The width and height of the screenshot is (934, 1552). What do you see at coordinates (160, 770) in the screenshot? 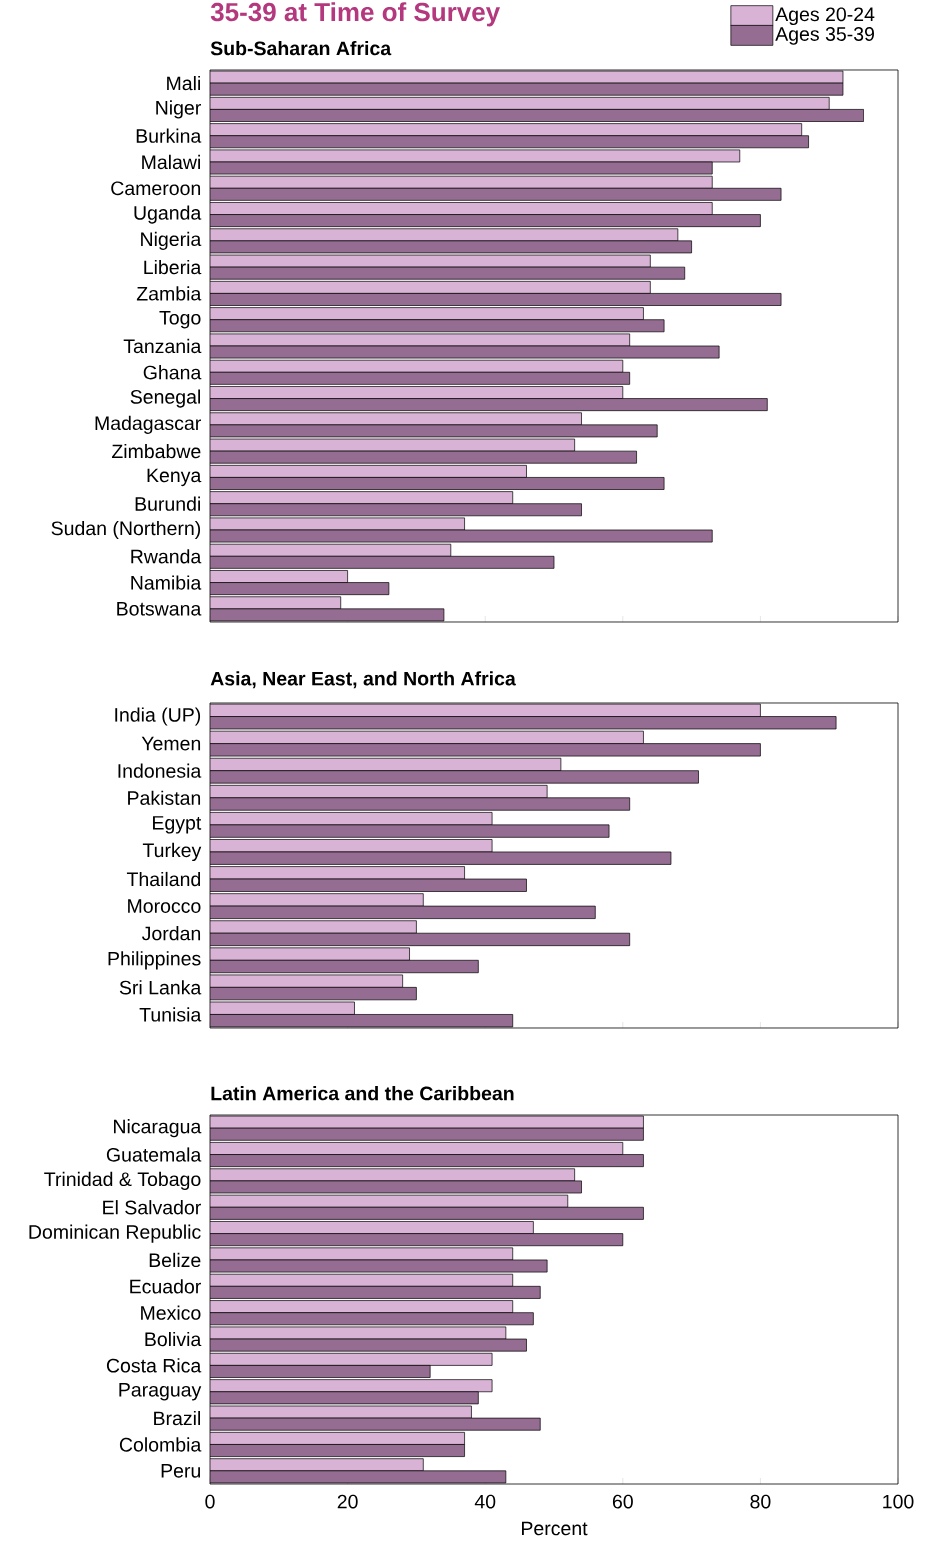
I see `y-tick-label: Indonesia` at bounding box center [160, 770].